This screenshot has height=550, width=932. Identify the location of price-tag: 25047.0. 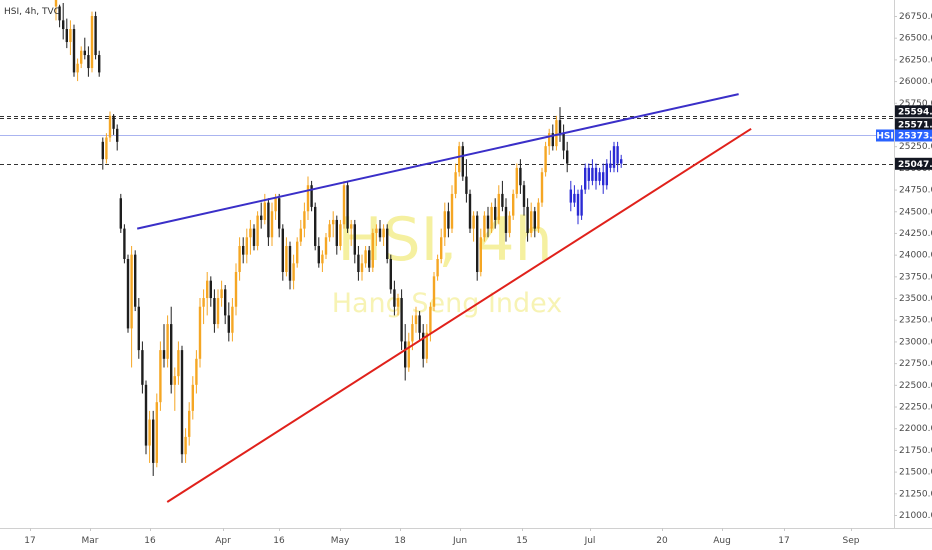
(913, 163).